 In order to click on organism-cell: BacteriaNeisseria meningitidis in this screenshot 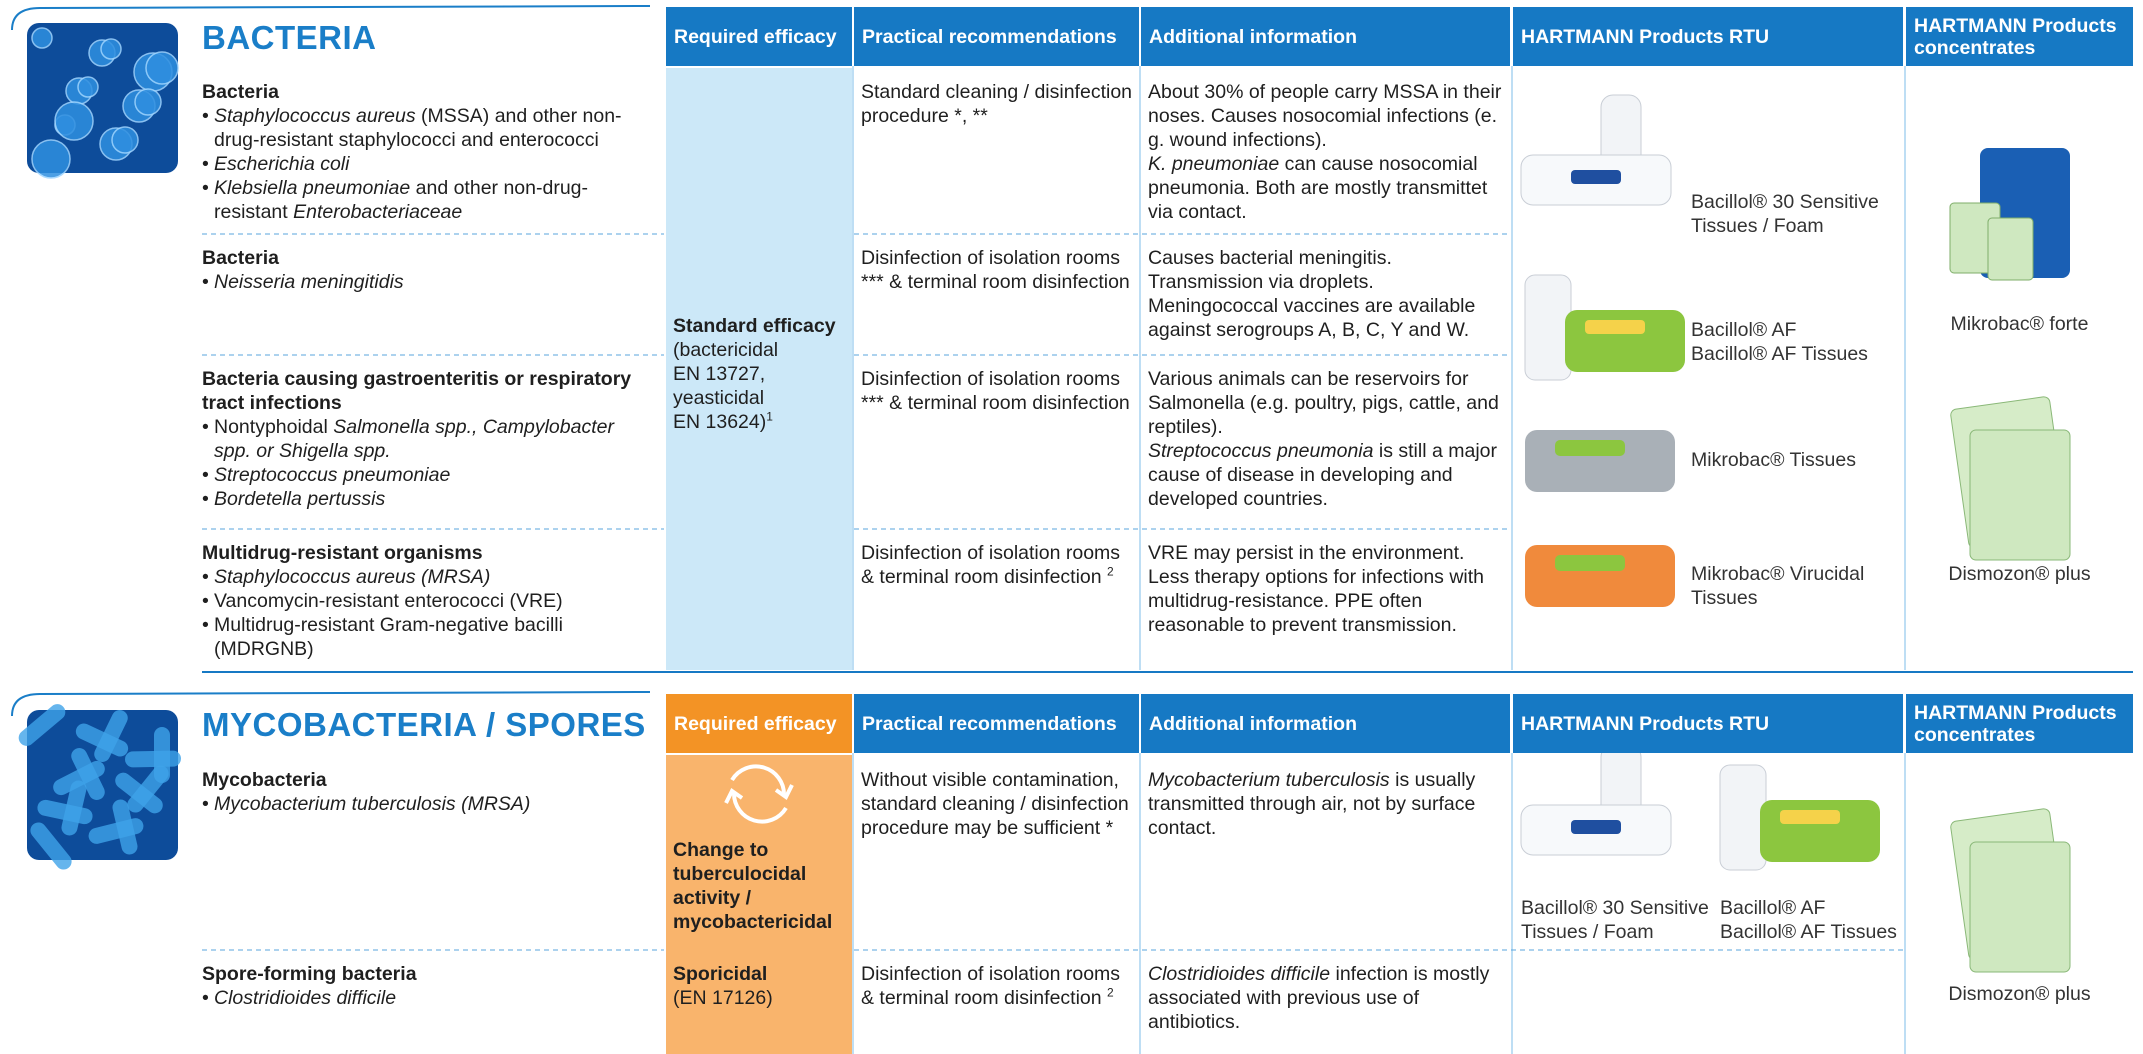, I will do `click(428, 270)`.